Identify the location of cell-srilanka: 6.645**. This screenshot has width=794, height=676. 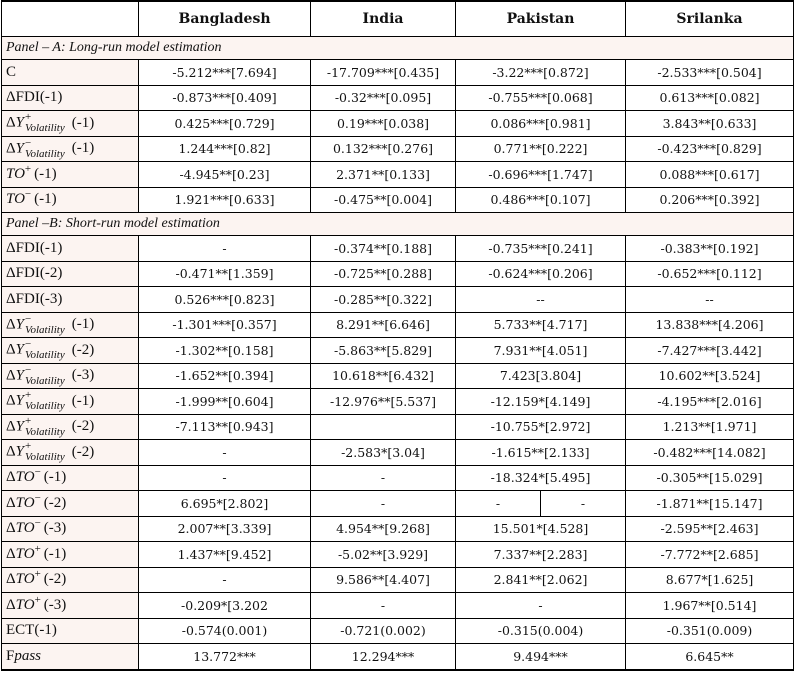
(709, 657).